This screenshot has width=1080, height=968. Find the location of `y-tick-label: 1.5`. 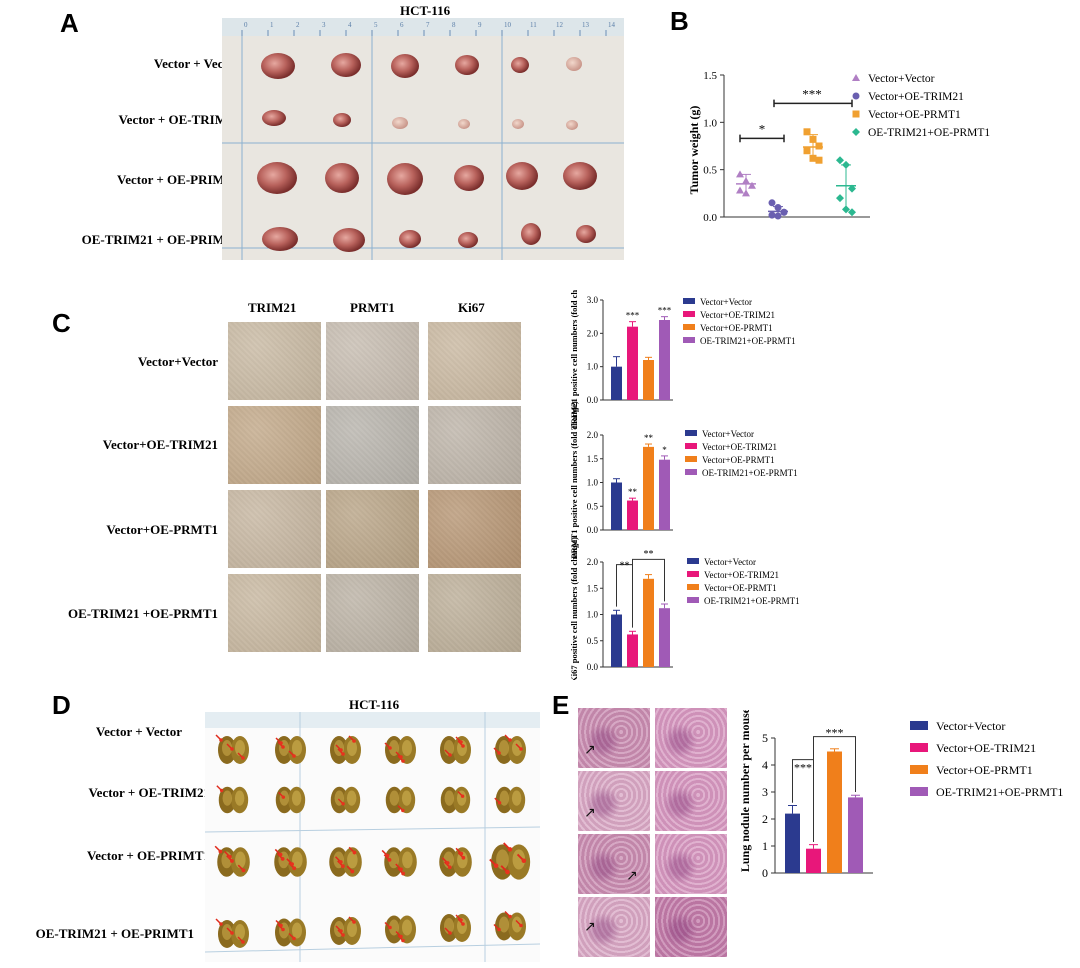

y-tick-label: 1.5 is located at coordinates (710, 76).